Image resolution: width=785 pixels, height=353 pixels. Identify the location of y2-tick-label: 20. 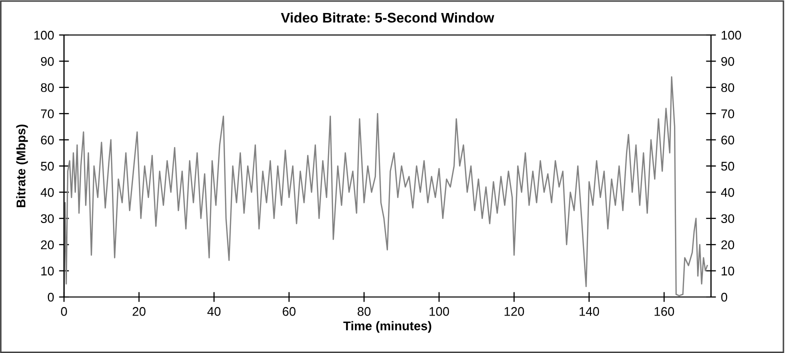
(727, 245).